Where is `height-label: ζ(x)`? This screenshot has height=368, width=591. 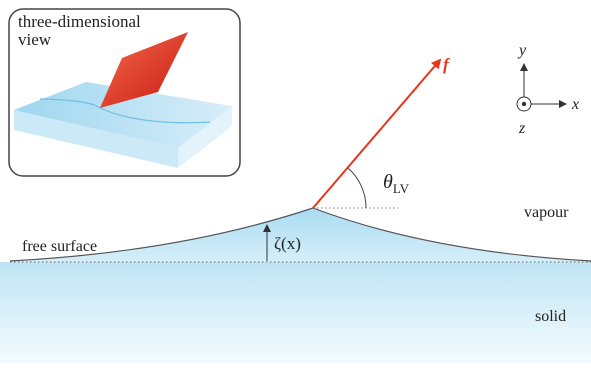
height-label: ζ(x) is located at coordinates (287, 243).